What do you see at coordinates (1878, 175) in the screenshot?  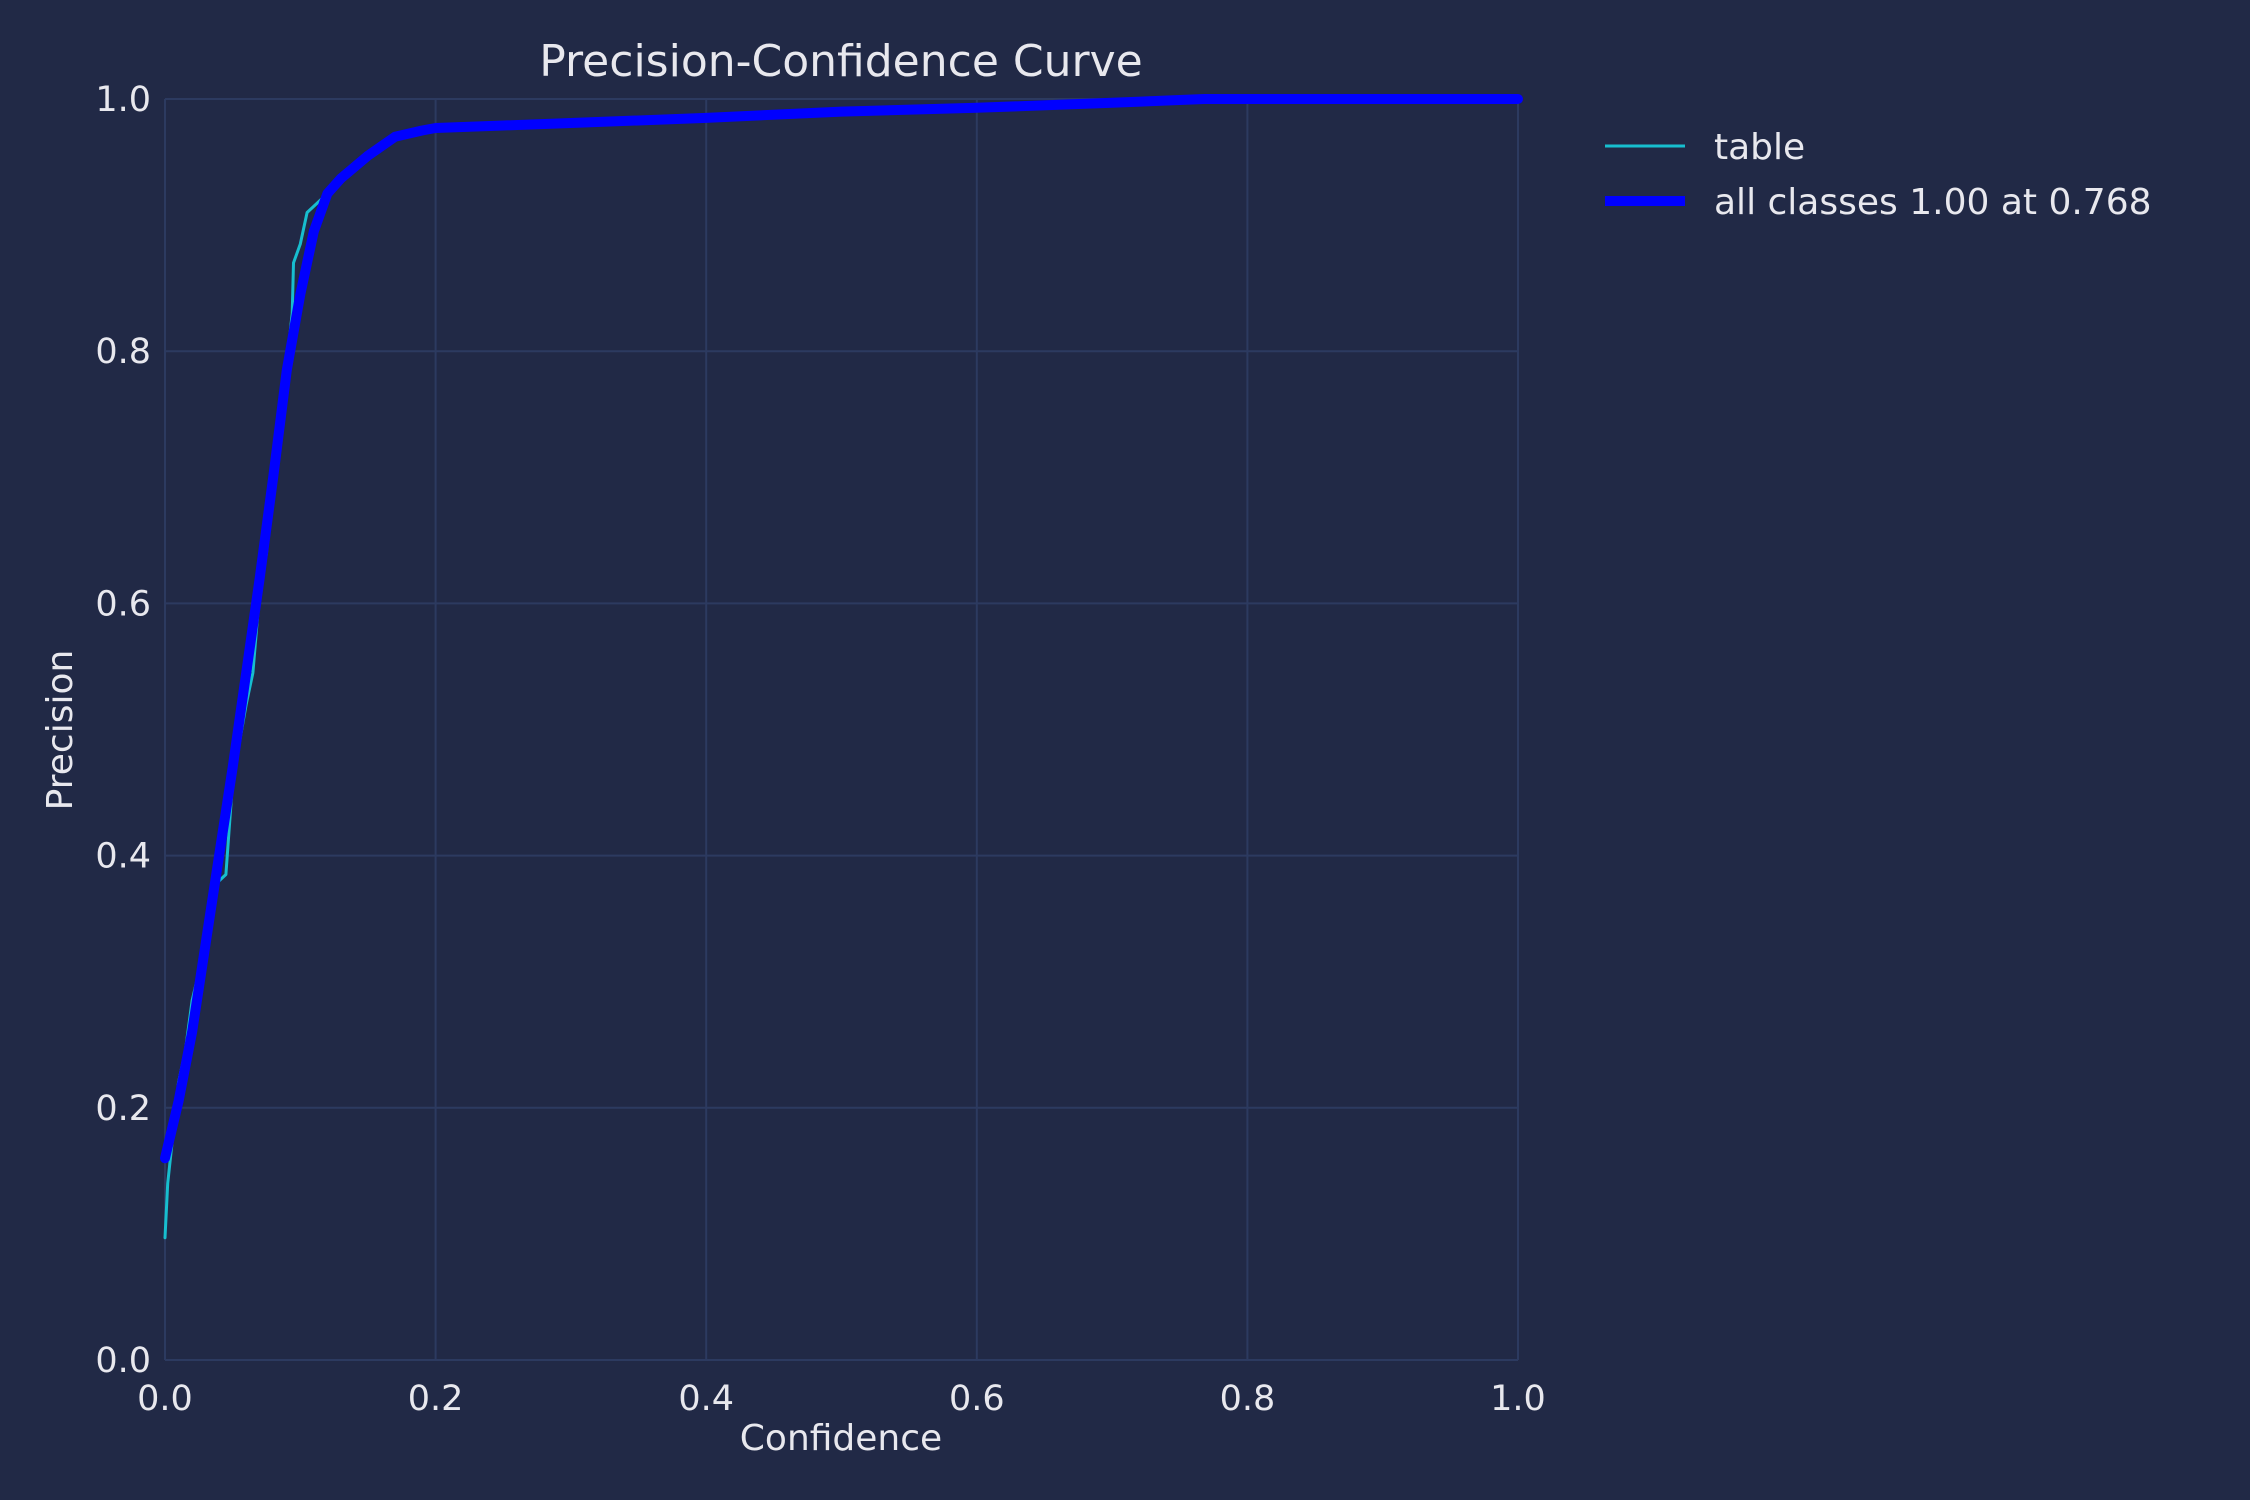 I see `legend: table all classes 1.00 at 0.768` at bounding box center [1878, 175].